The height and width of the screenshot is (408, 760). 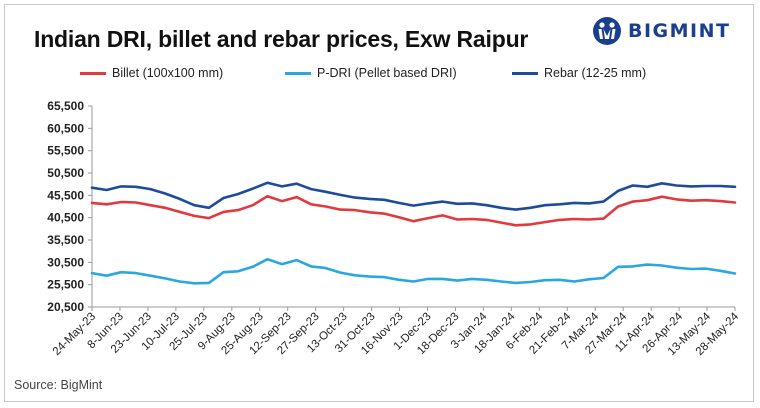 I want to click on logo-text: BIGMINT, so click(x=679, y=31).